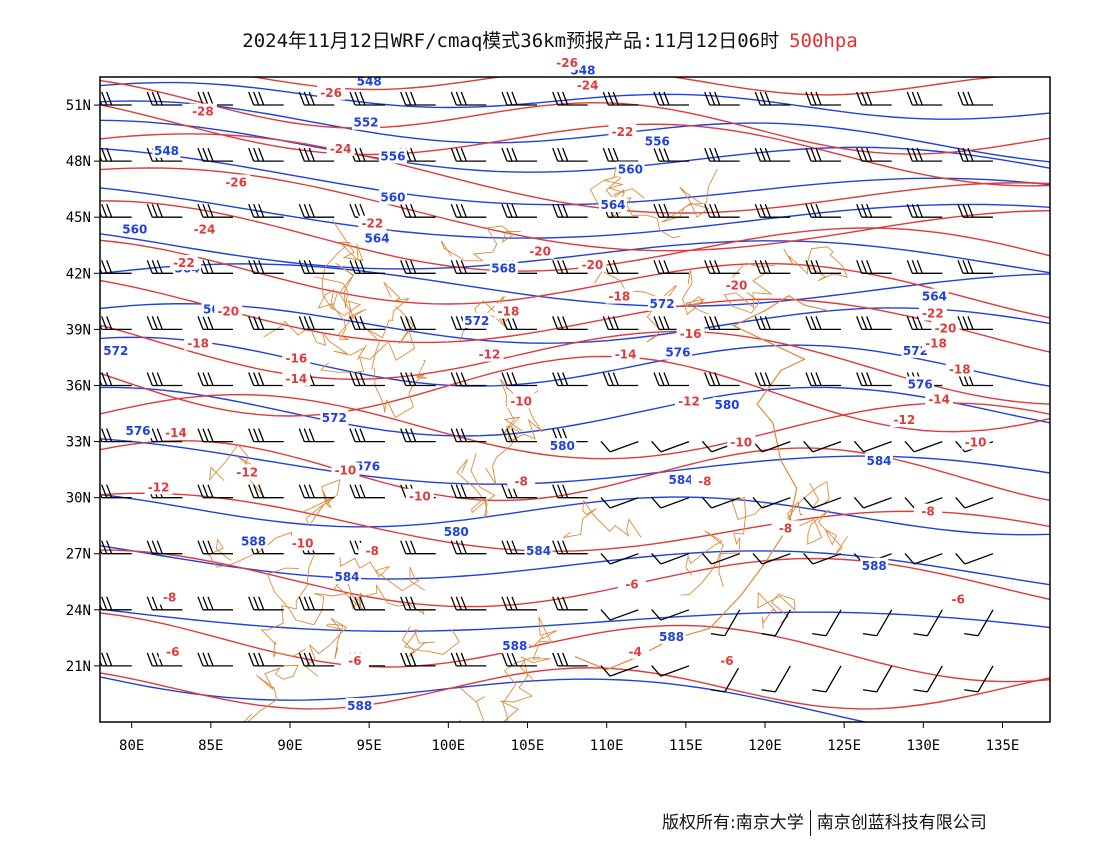 The width and height of the screenshot is (1100, 850). Describe the element at coordinates (365, 123) in the screenshot. I see `height-contour-label: 552` at that location.